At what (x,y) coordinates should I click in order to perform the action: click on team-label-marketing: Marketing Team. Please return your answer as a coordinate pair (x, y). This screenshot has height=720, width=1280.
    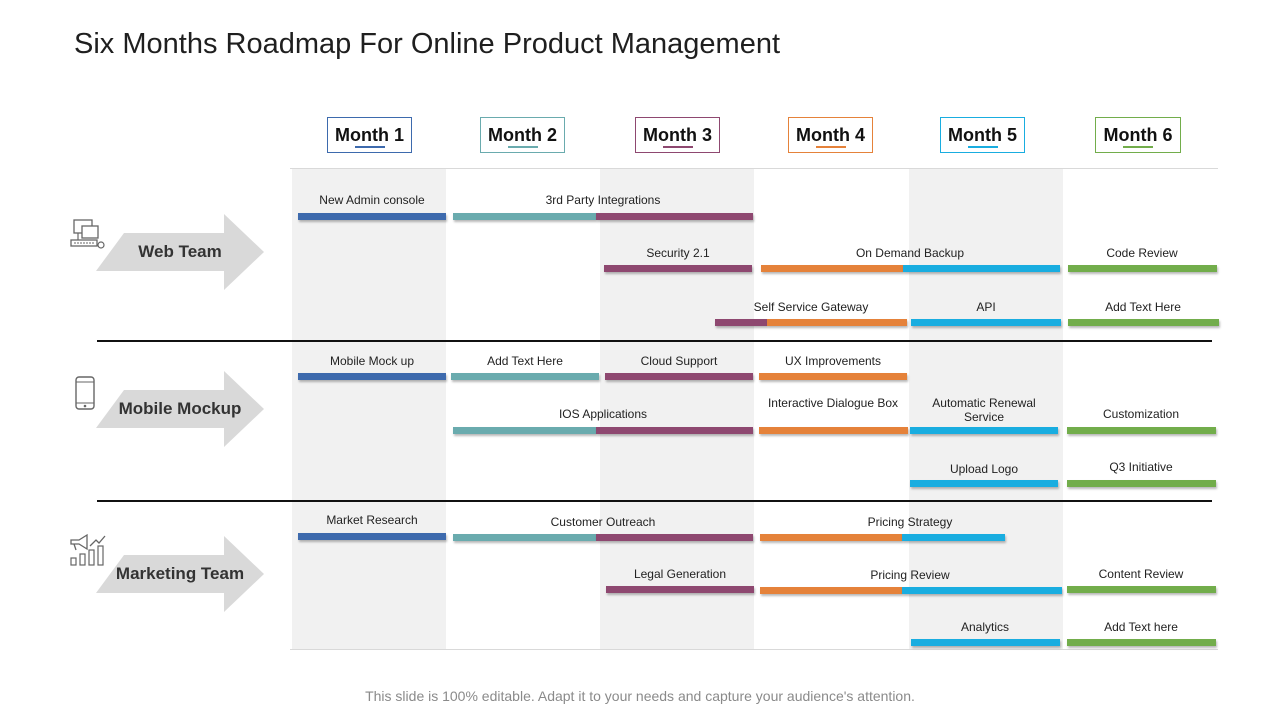
    Looking at the image, I should click on (180, 573).